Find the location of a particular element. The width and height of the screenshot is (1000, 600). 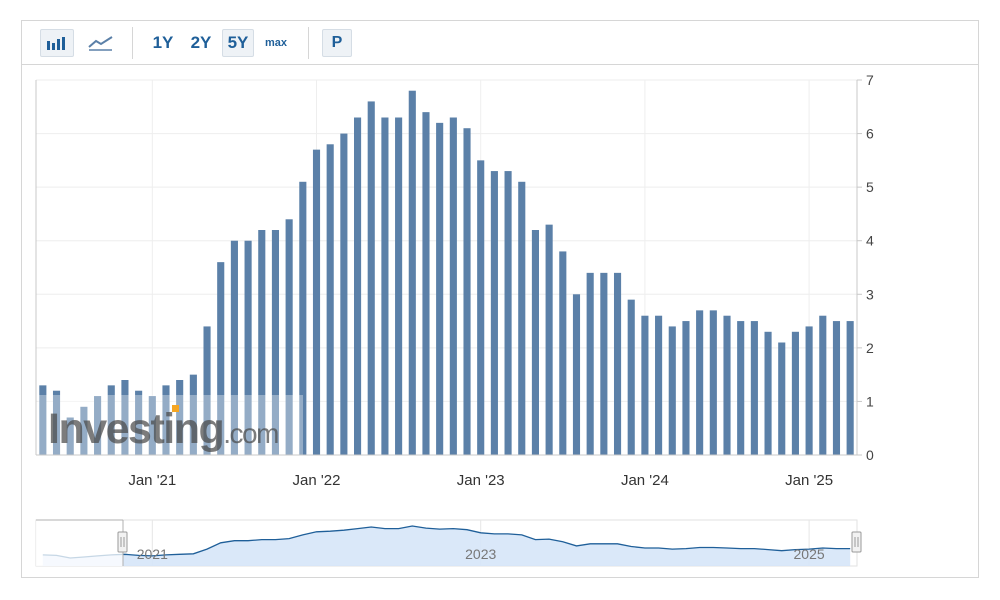

navigator-year-label: 2023 is located at coordinates (480, 554).